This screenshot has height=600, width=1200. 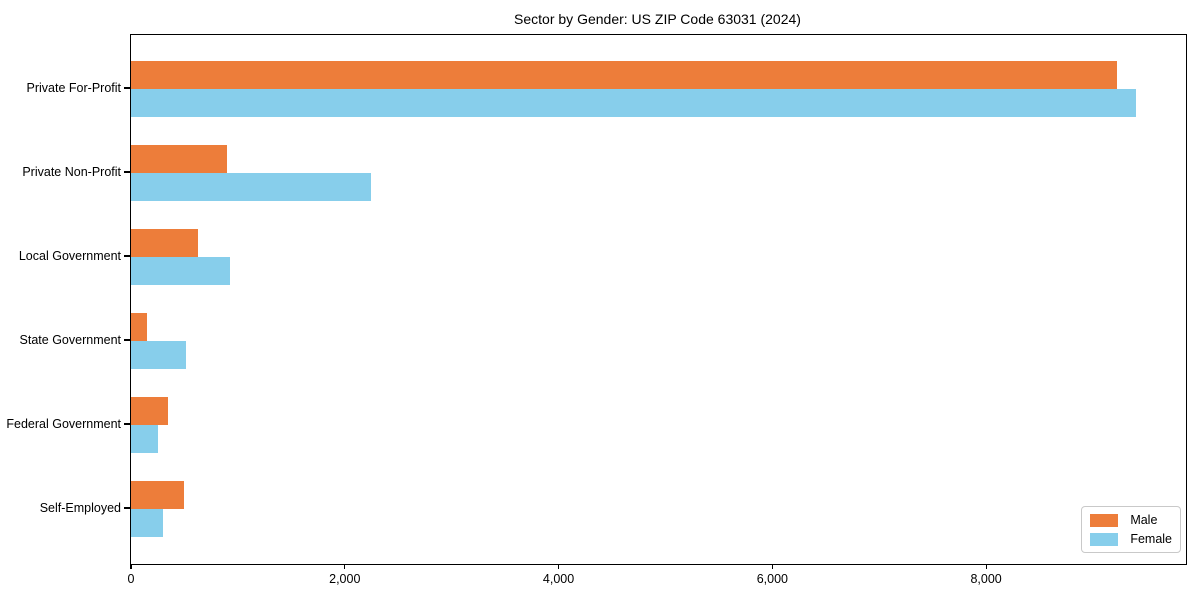 I want to click on bar-male-federal-government, so click(x=150, y=411).